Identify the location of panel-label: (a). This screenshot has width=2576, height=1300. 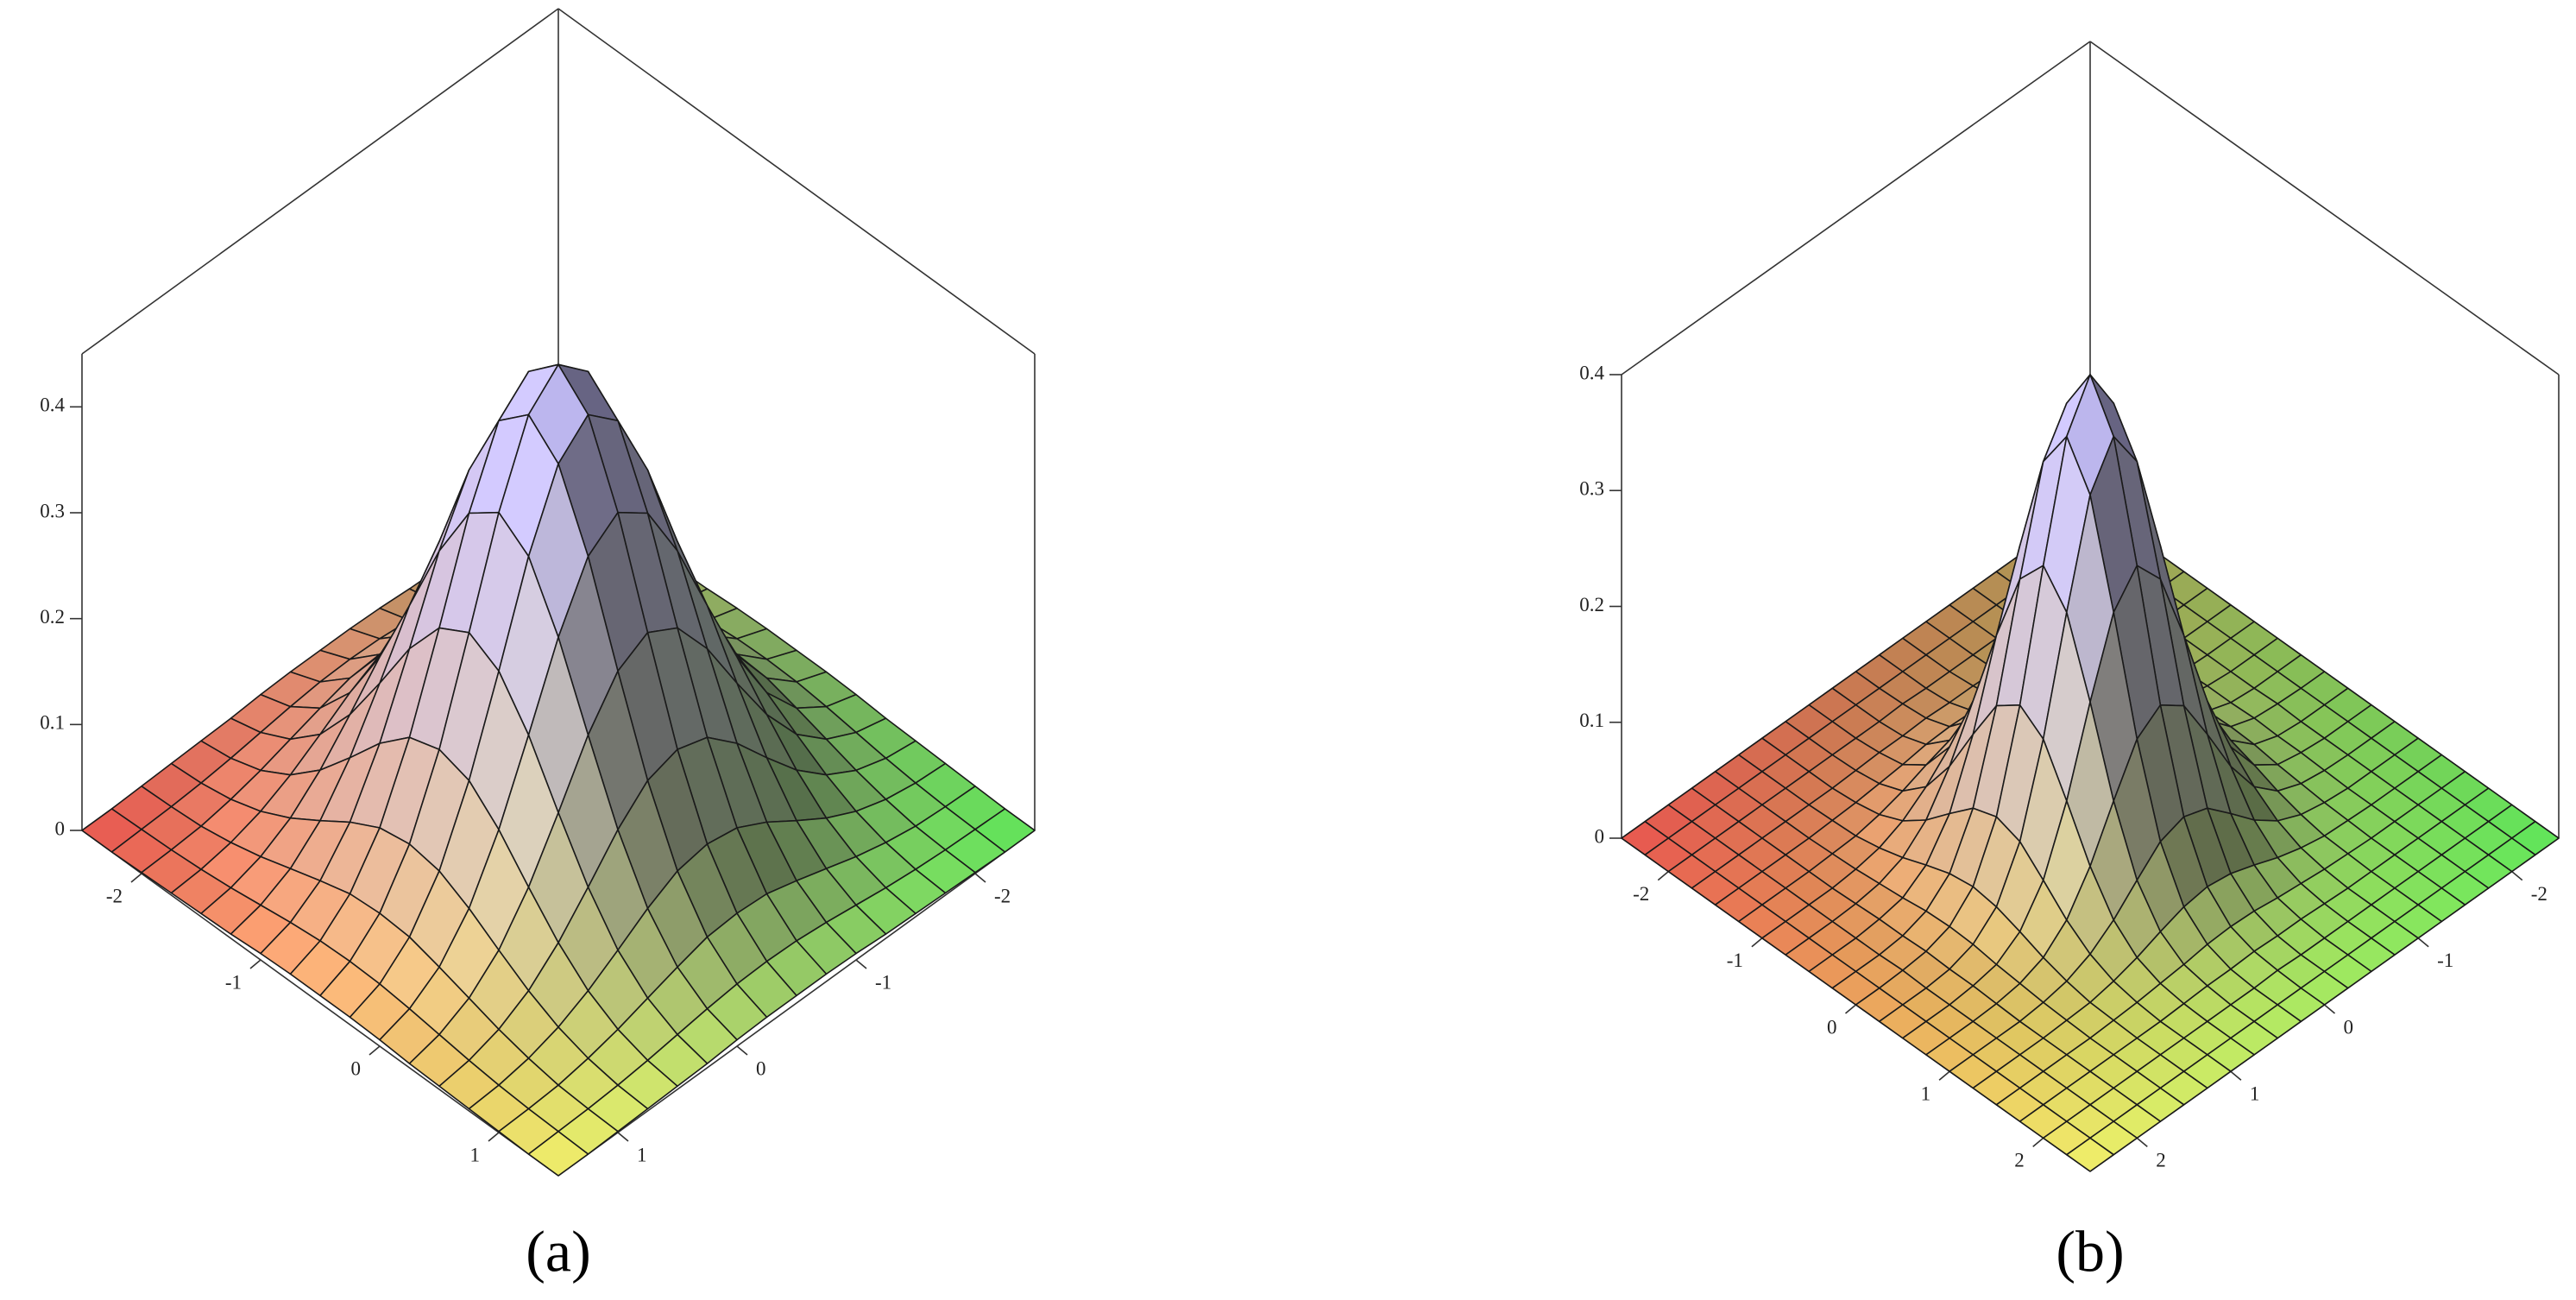
(558, 1251).